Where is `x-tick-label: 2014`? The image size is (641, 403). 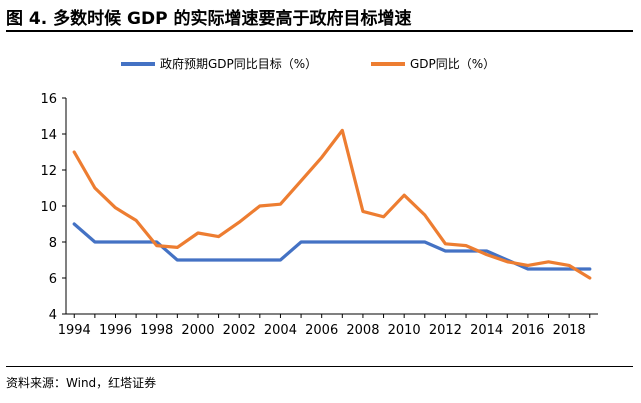 x-tick-label: 2014 is located at coordinates (486, 330).